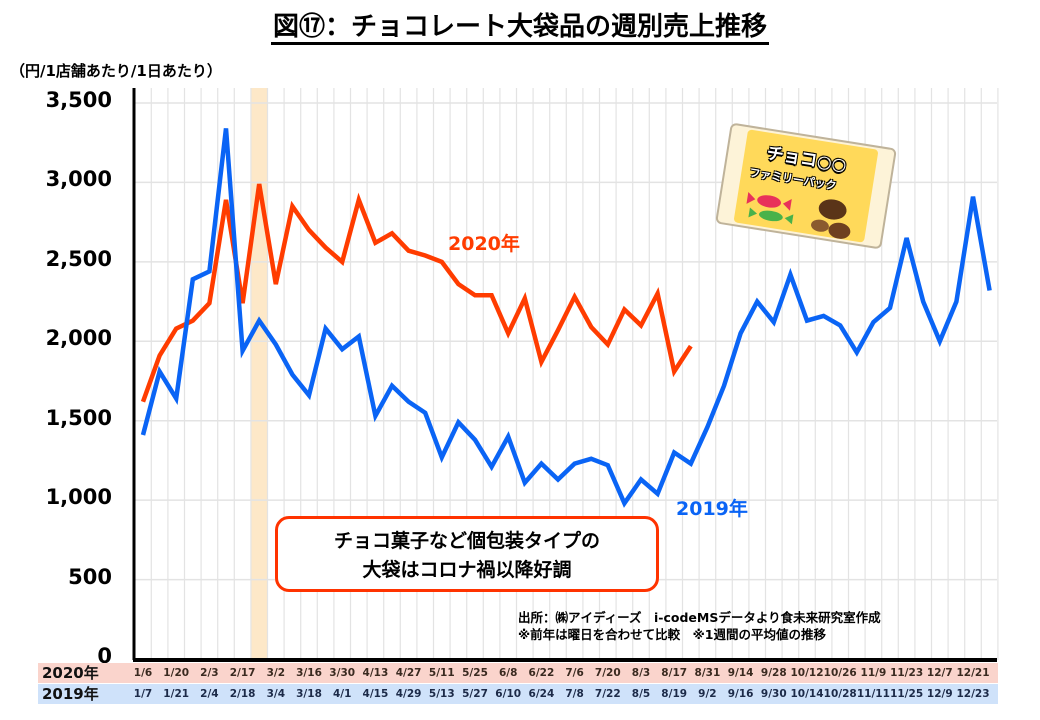  I want to click on x-tick-label: 2/17, so click(242, 673).